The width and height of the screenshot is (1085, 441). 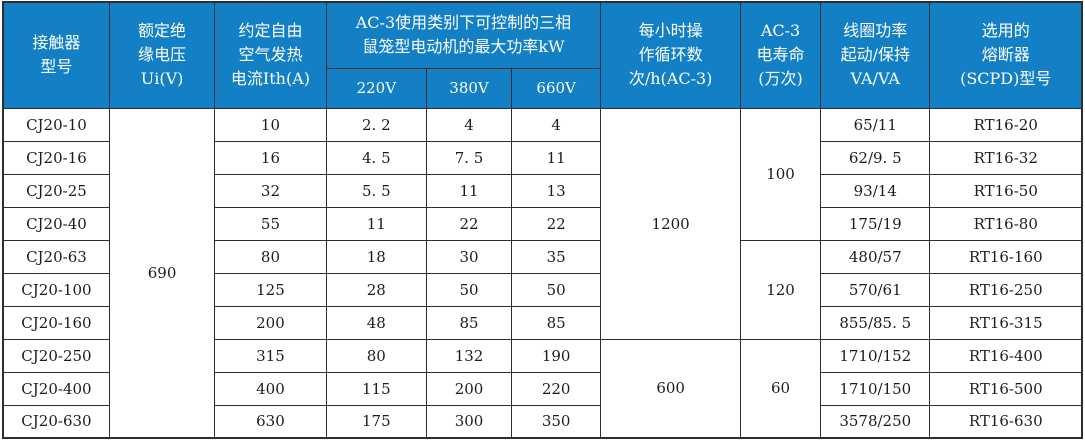 I want to click on cell-model: CJ20-16, so click(x=56, y=157).